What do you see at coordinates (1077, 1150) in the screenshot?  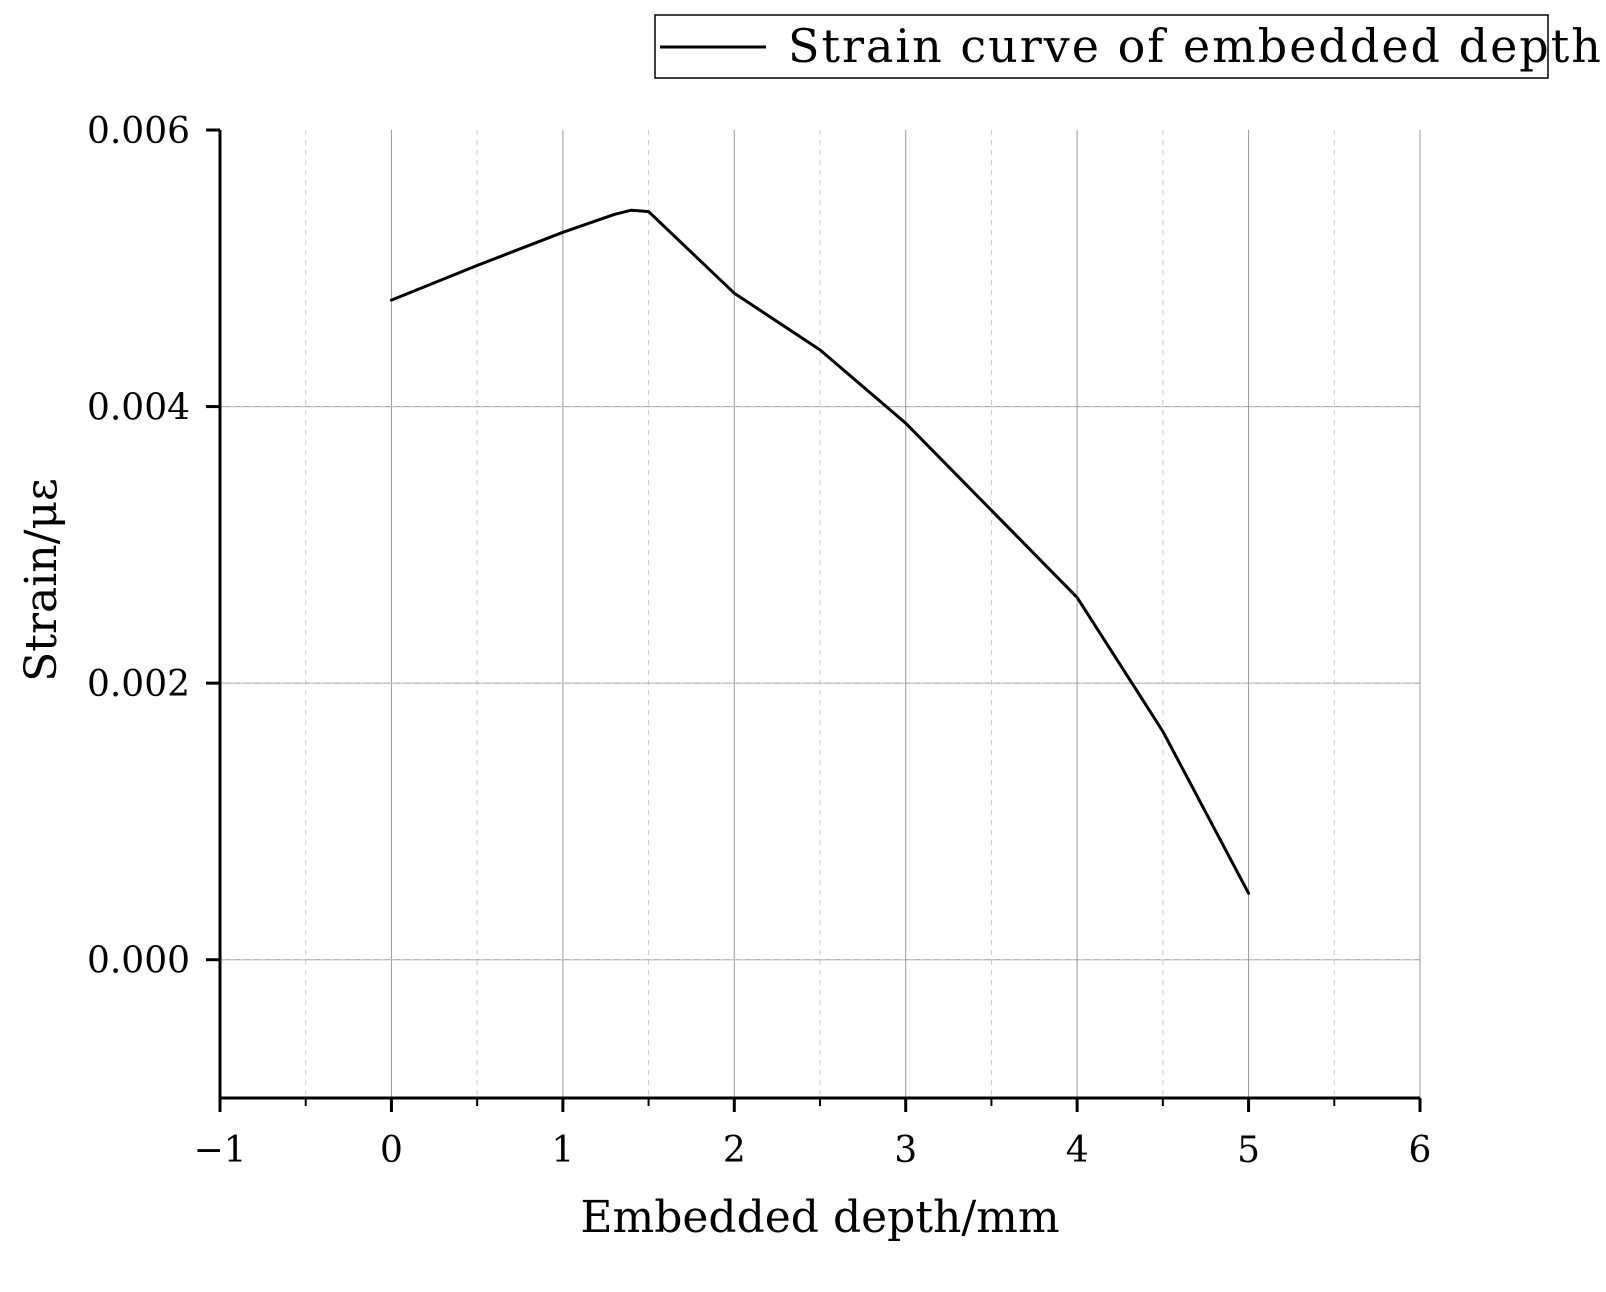 I see `x-tick-label: 4` at bounding box center [1077, 1150].